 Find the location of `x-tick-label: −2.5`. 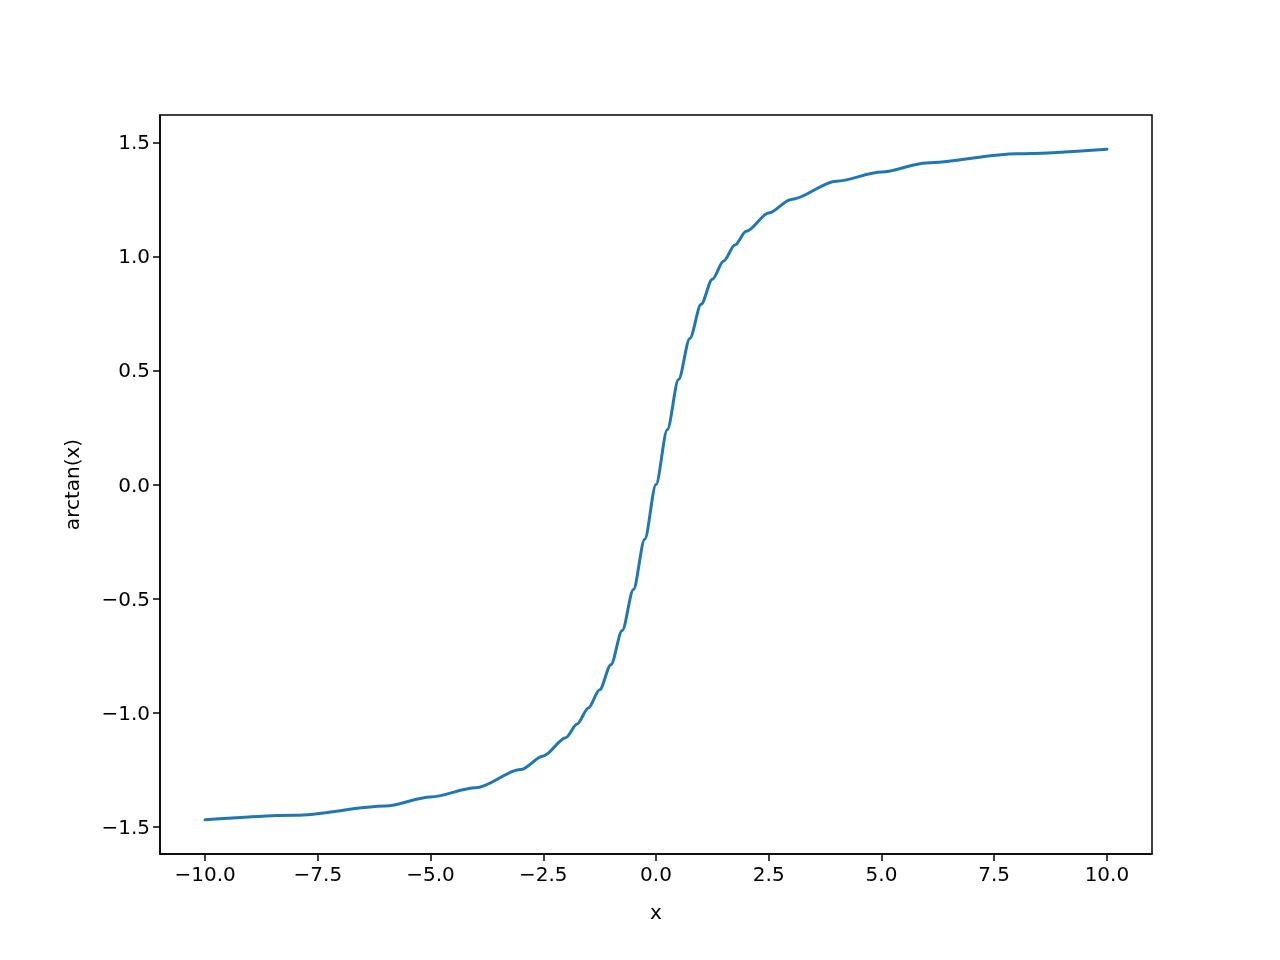

x-tick-label: −2.5 is located at coordinates (543, 874).